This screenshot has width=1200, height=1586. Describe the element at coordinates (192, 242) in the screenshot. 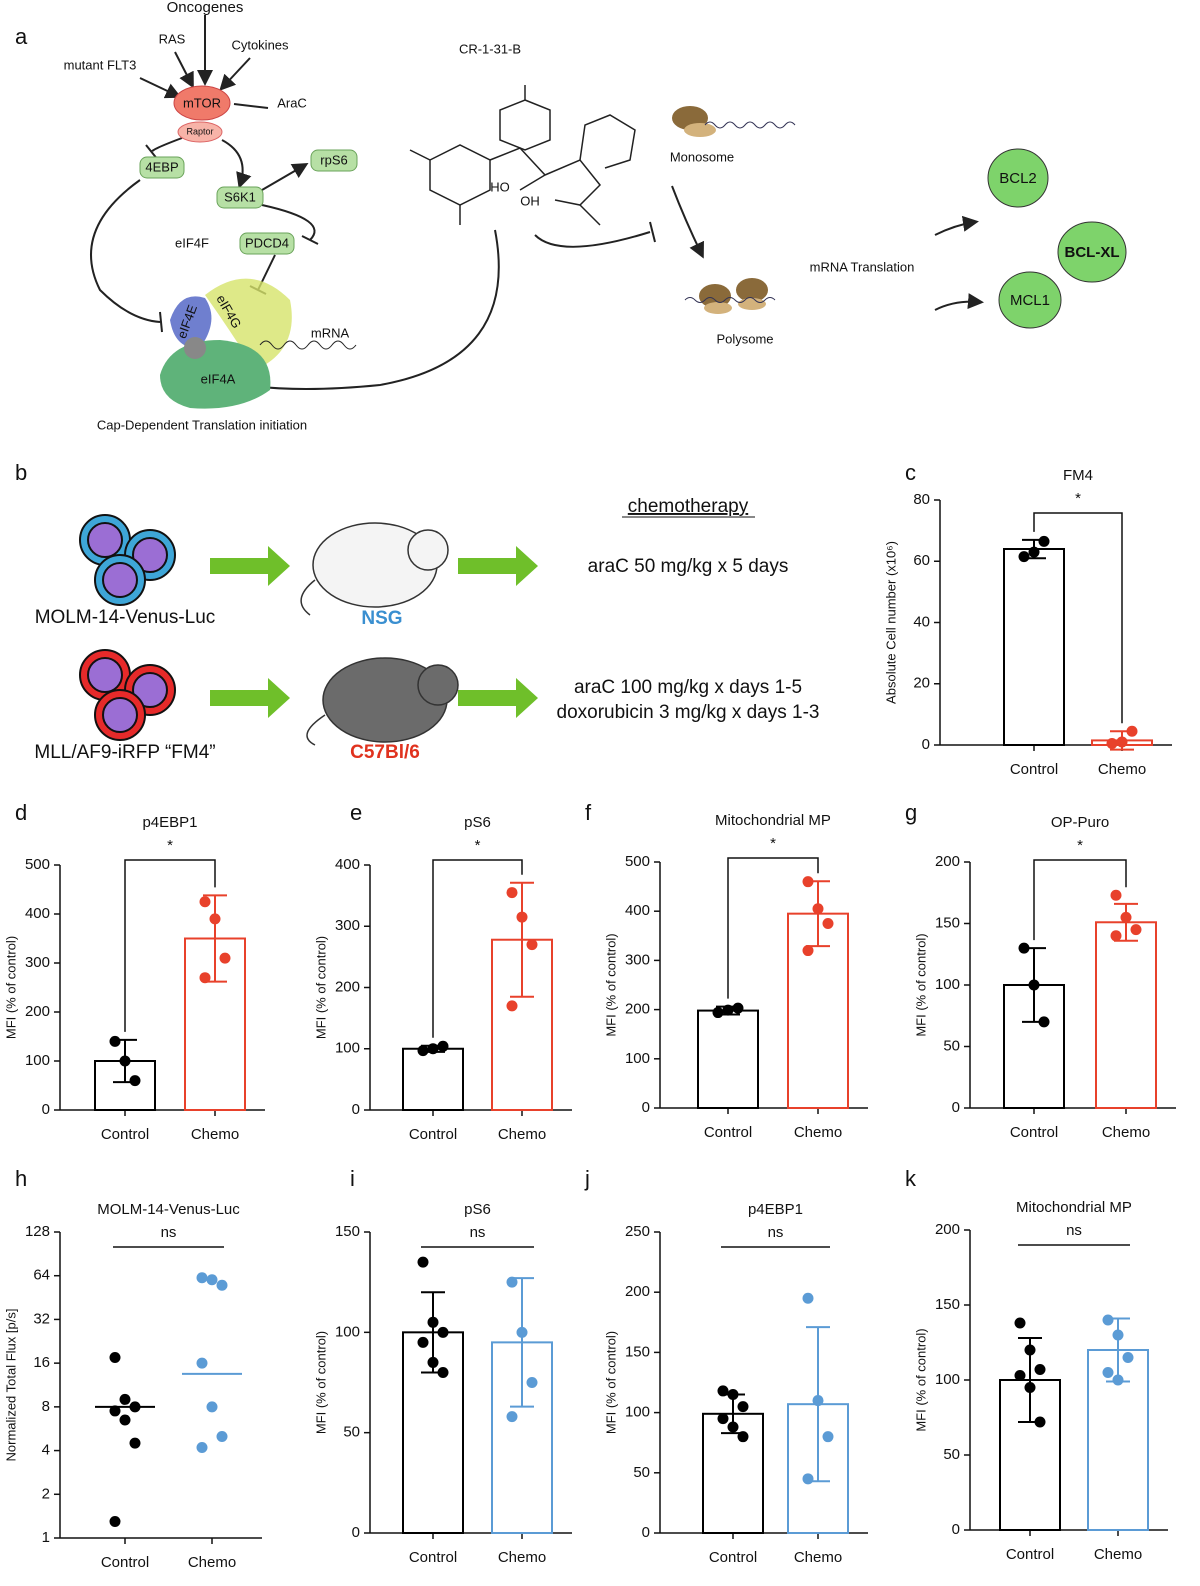

I see `label: eIF4F` at that location.